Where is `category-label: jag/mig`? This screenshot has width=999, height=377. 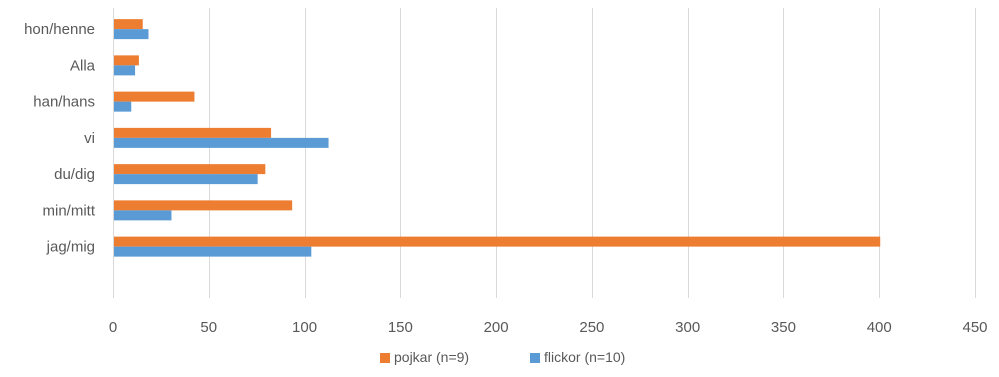
category-label: jag/mig is located at coordinates (70, 247).